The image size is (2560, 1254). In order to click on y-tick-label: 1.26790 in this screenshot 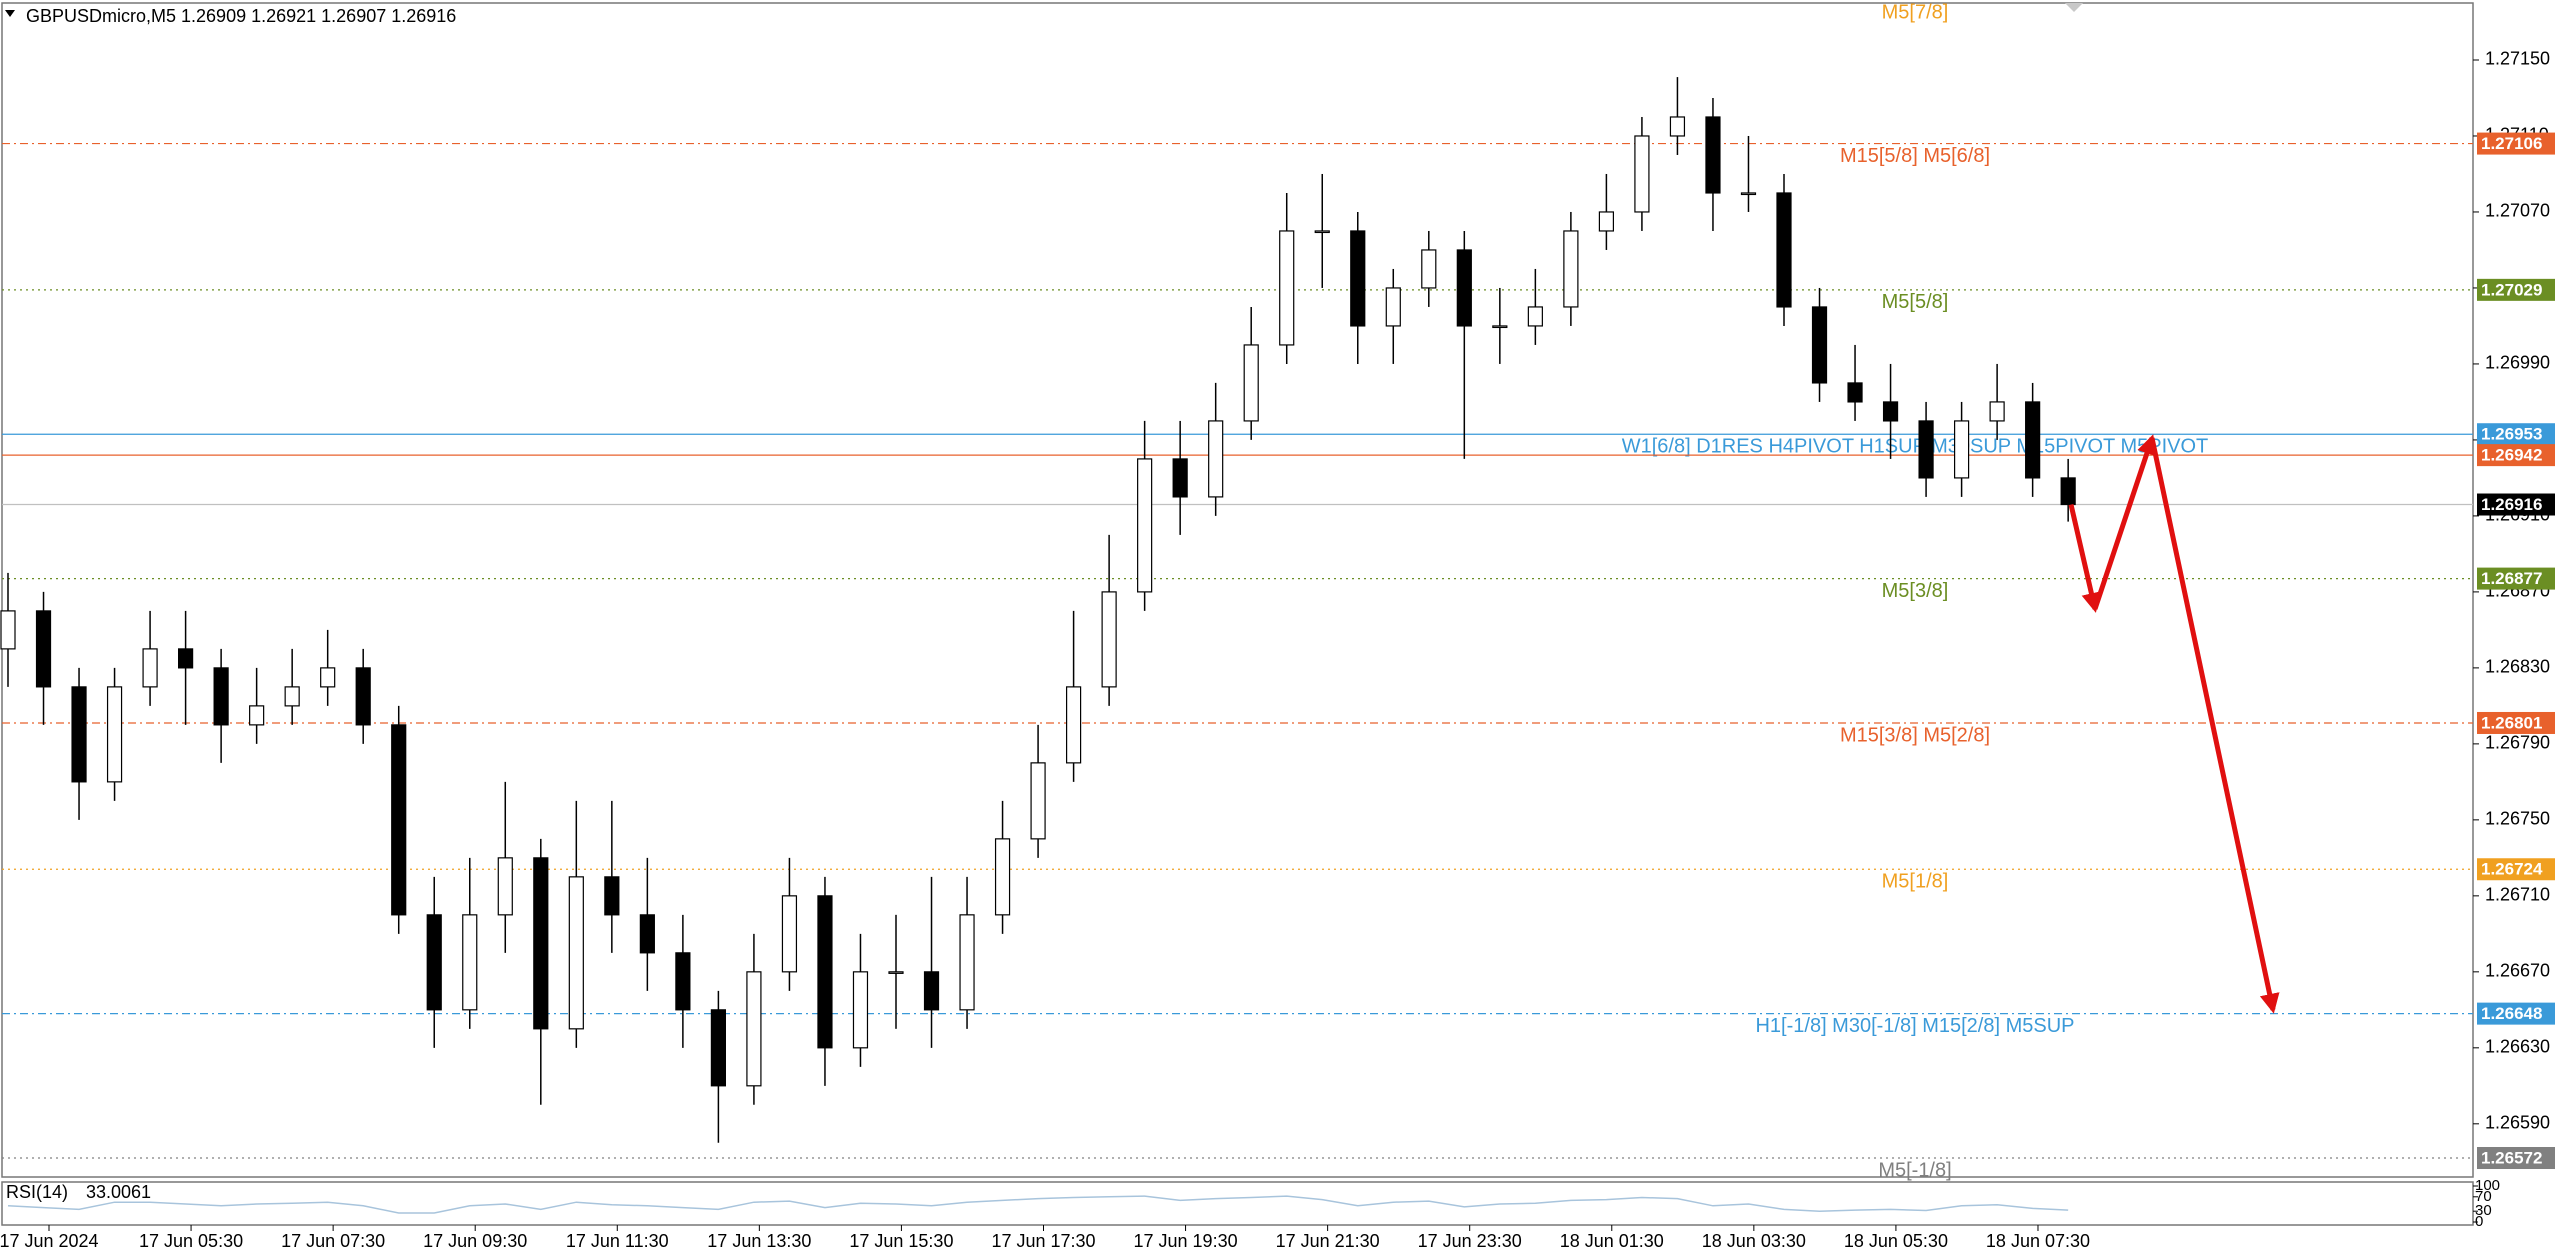, I will do `click(2517, 743)`.